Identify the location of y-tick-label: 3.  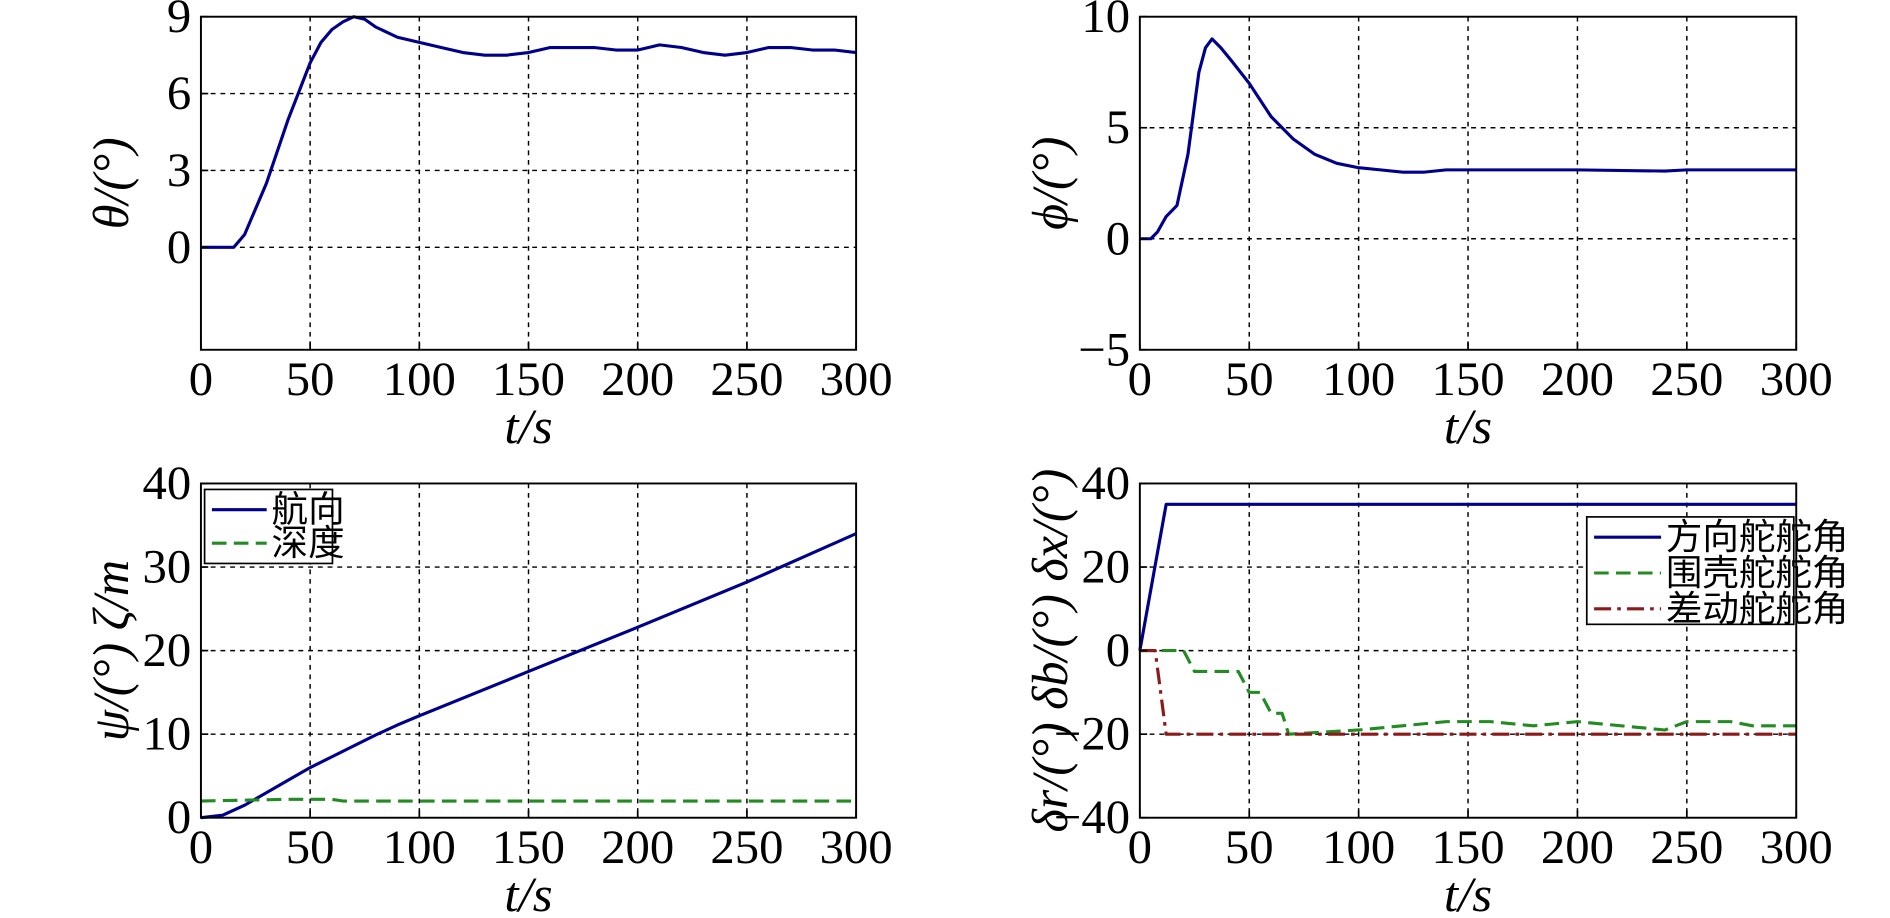
(179, 170).